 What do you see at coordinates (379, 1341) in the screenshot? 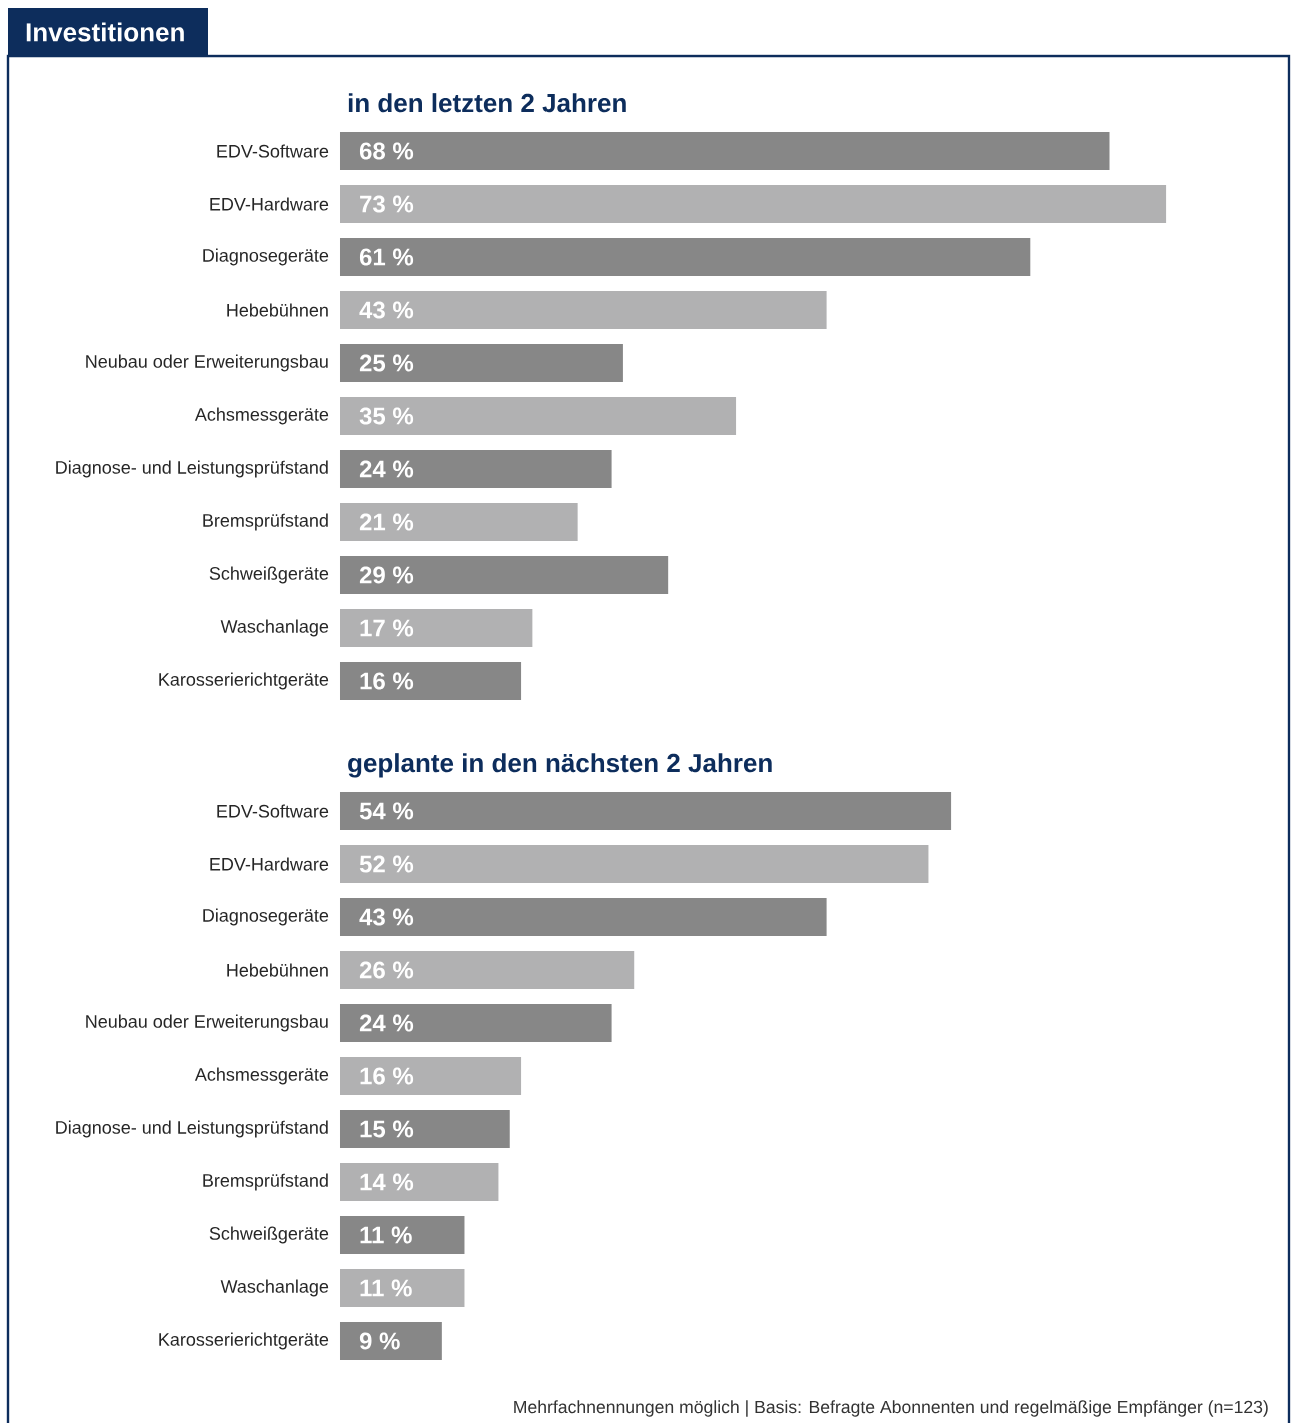
I see `data-label: 9 %` at bounding box center [379, 1341].